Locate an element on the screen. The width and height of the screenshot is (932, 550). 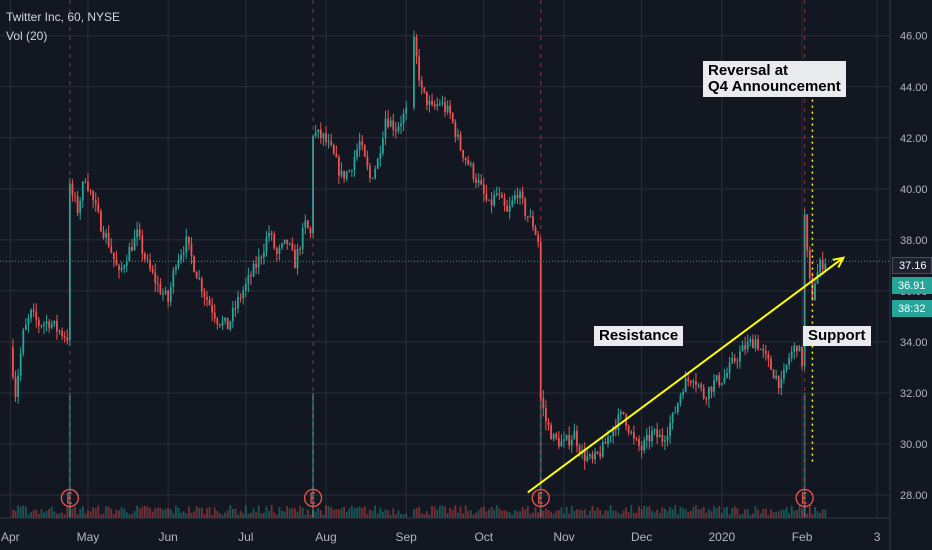
price-tick-label: 30.00 is located at coordinates (914, 445).